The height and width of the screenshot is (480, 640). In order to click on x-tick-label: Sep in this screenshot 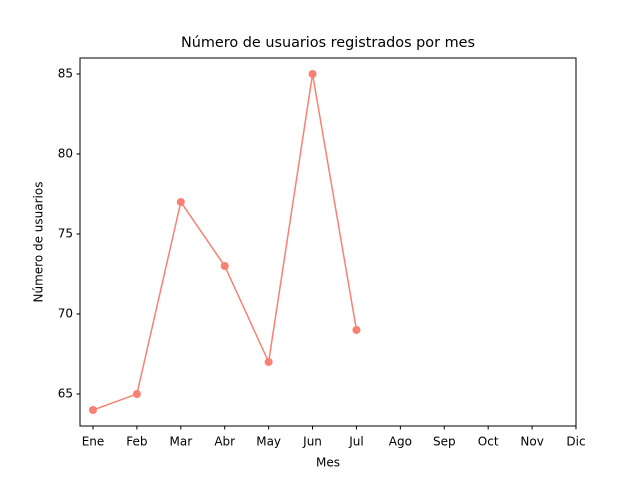, I will do `click(444, 442)`.